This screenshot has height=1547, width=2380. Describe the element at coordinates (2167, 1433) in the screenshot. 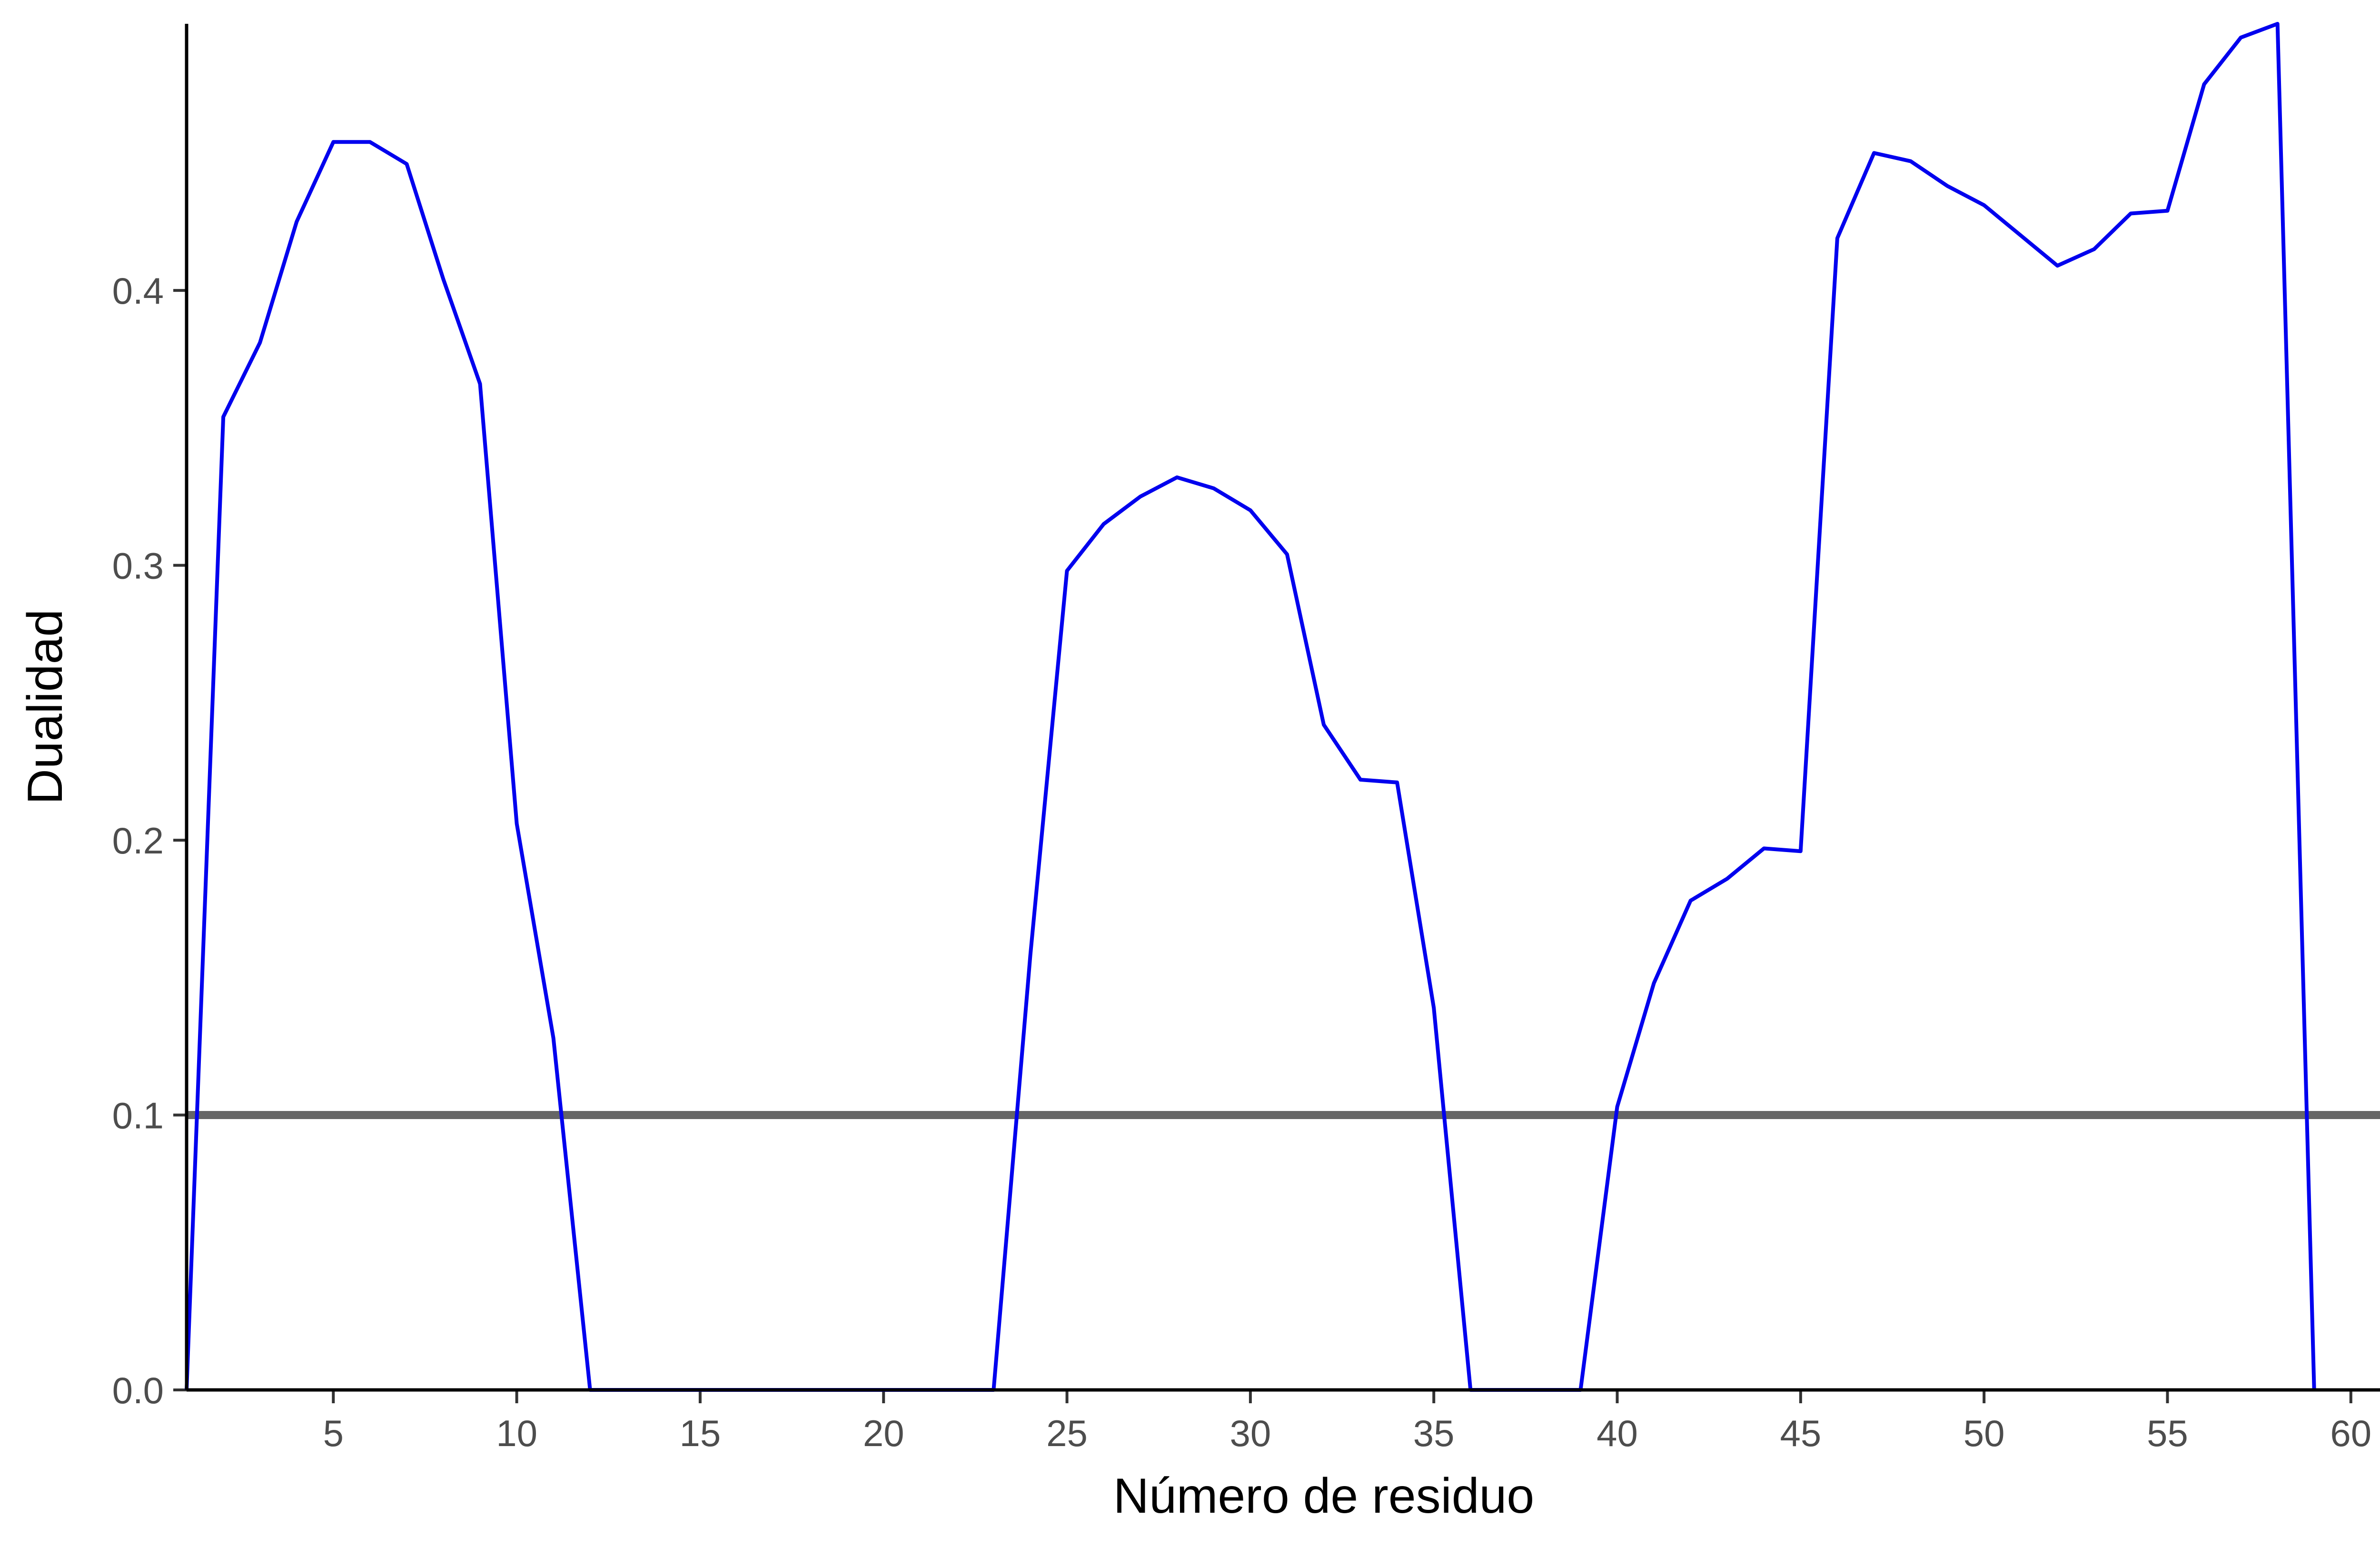

I see `x-tick-label: 55` at that location.